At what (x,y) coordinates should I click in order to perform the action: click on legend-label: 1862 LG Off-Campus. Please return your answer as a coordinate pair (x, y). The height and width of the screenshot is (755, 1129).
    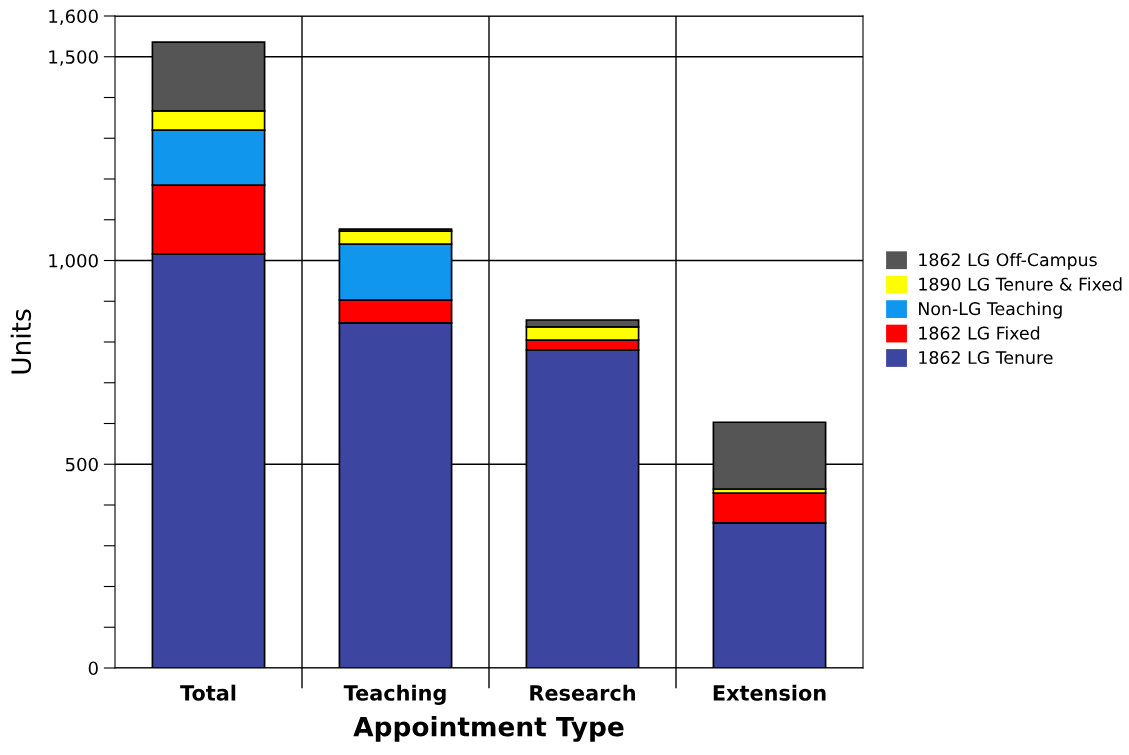
    Looking at the image, I should click on (1008, 261).